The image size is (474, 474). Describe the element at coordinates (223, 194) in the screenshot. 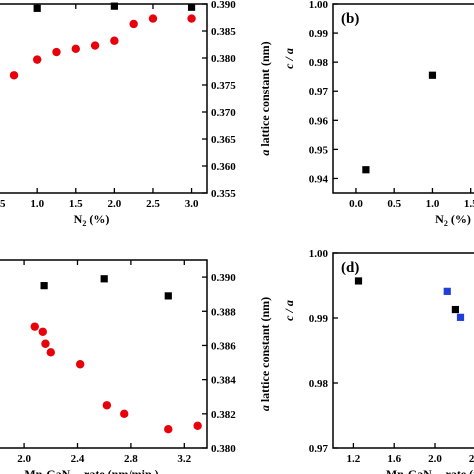

I see `y2-tick-label-a-0: 0.355` at that location.